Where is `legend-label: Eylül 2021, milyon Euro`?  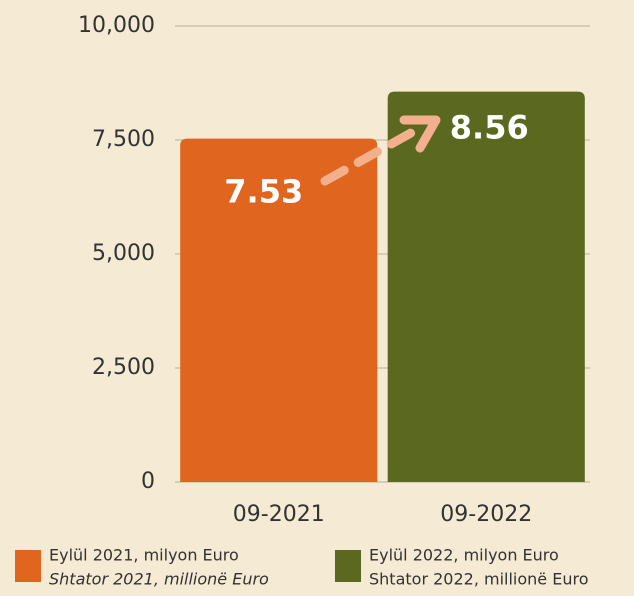
legend-label: Eylül 2021, milyon Euro is located at coordinates (144, 555).